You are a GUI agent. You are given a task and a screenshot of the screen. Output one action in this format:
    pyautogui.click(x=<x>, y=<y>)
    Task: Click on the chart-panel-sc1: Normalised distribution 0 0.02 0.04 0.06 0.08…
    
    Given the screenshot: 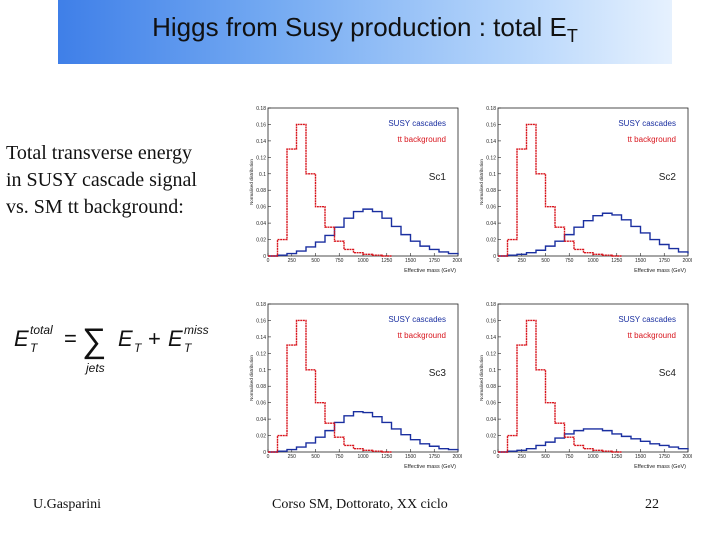 What is the action you would take?
    pyautogui.click(x=355, y=190)
    